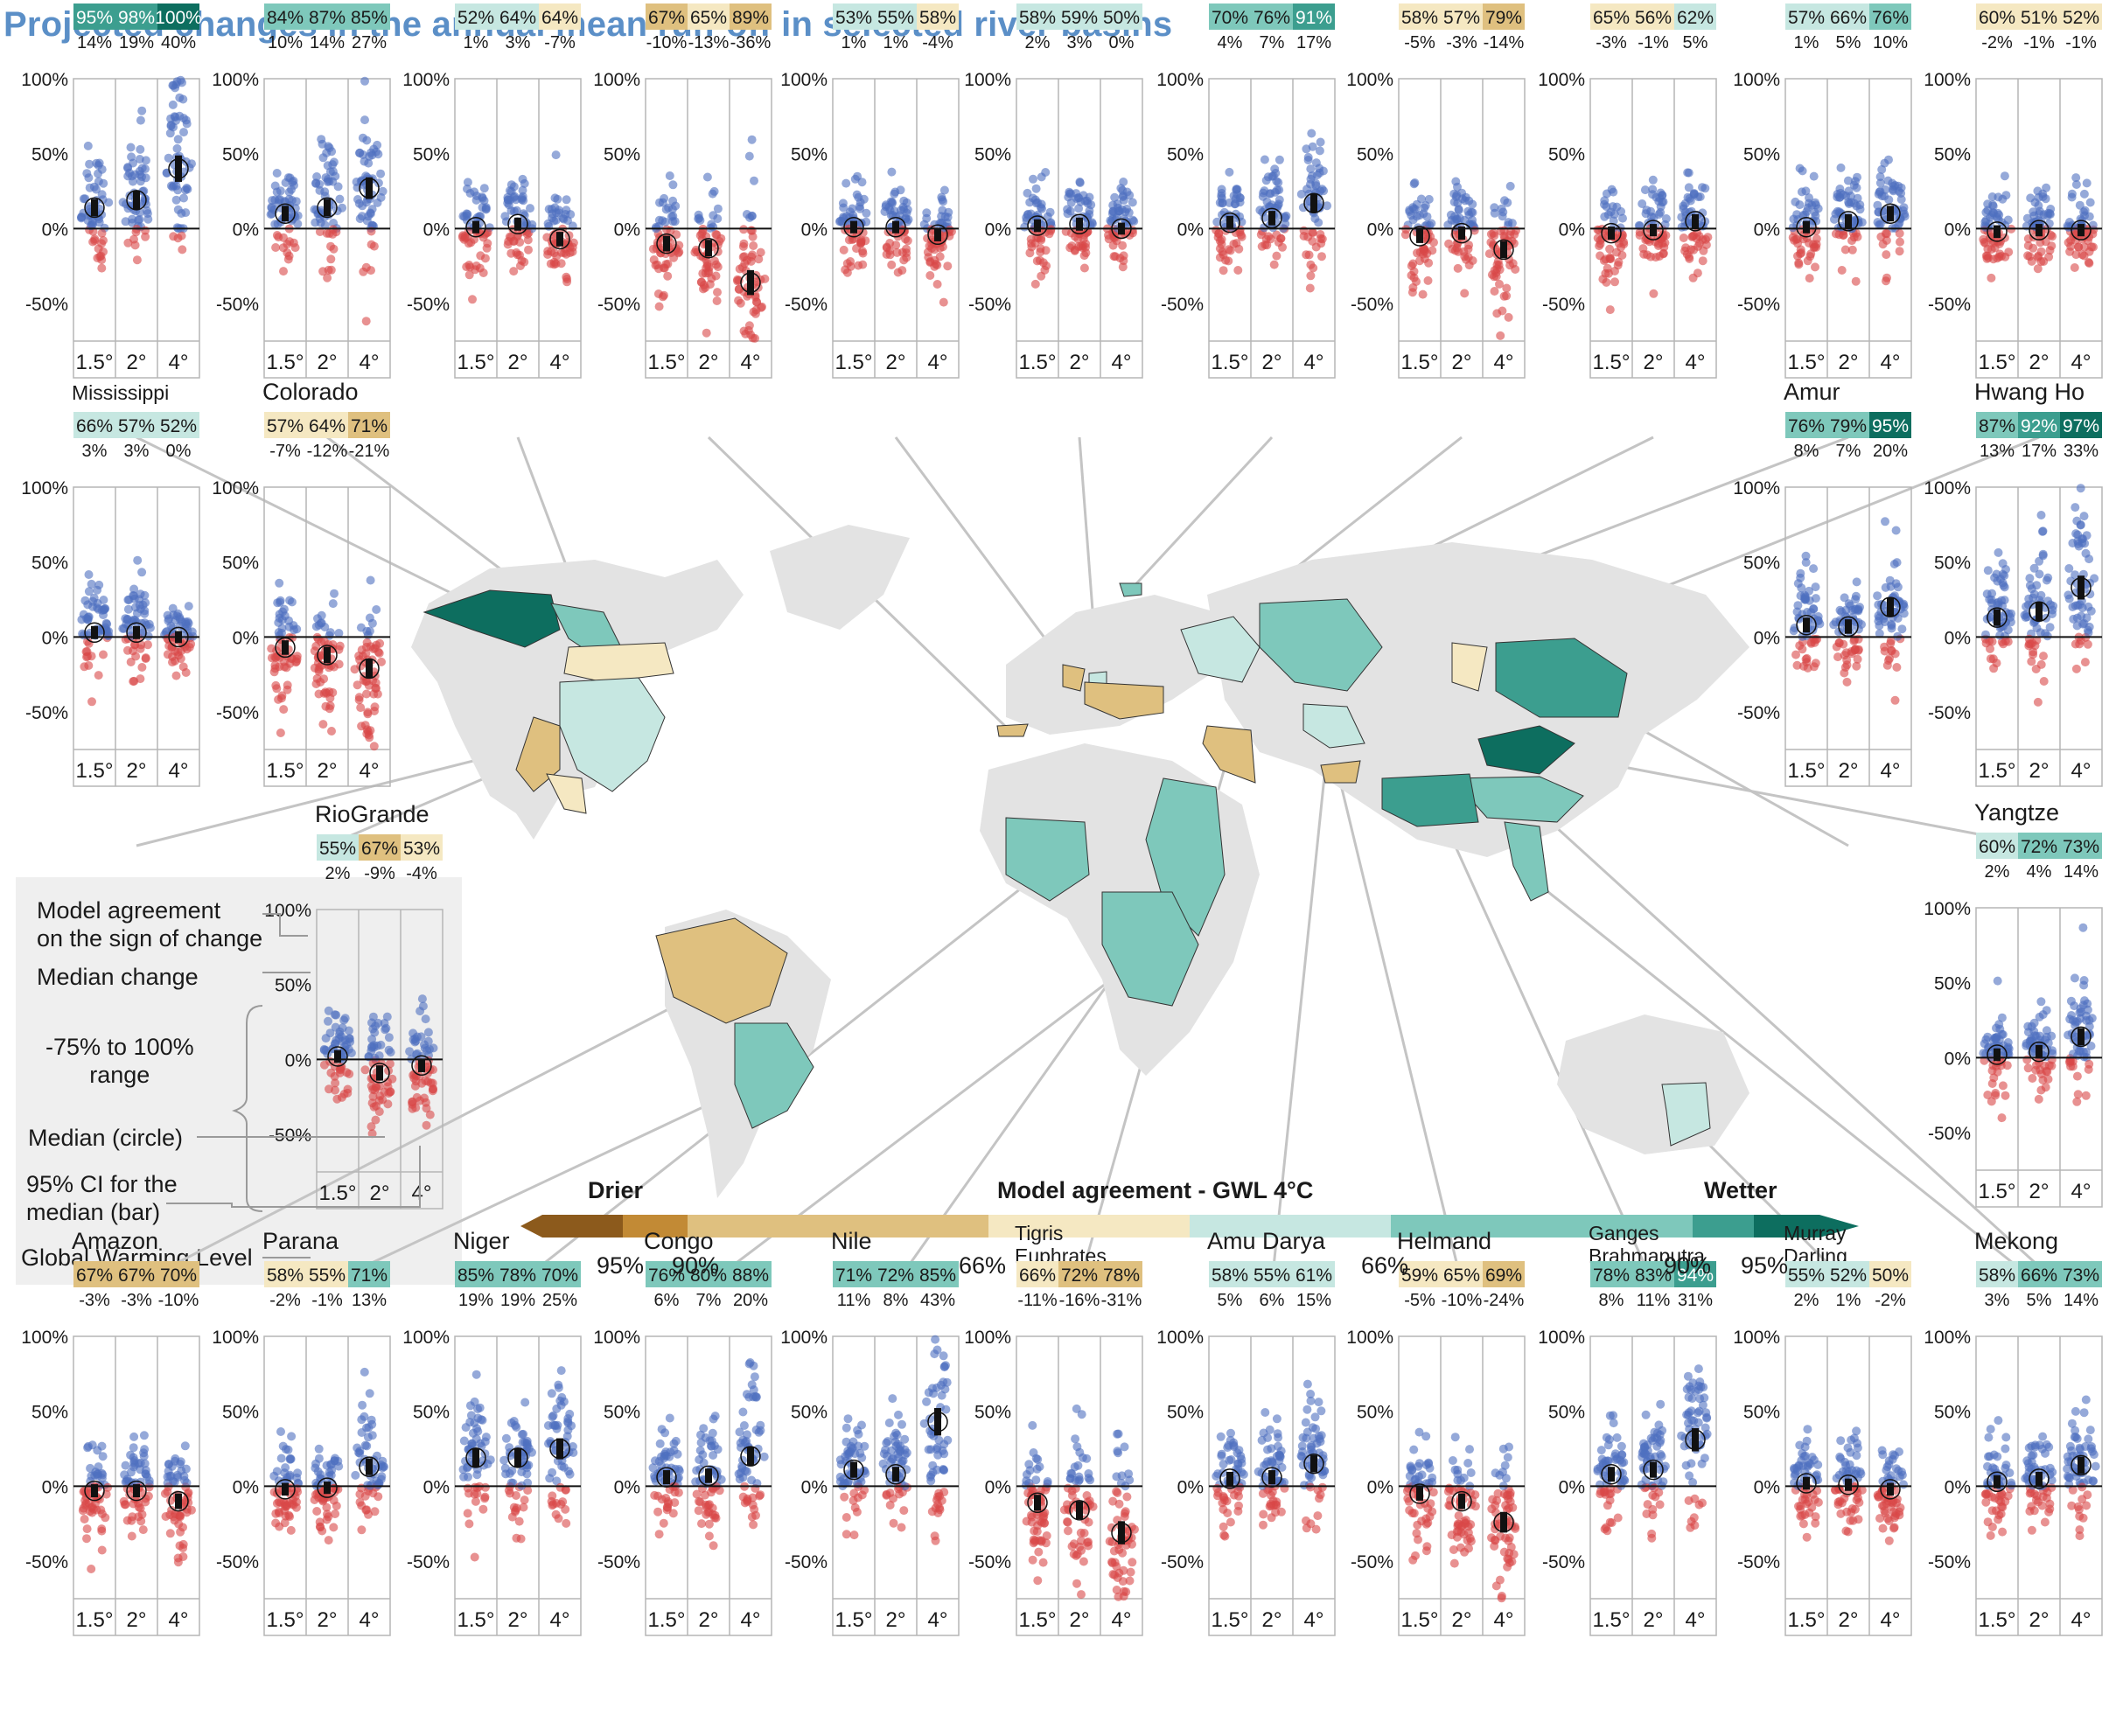 This screenshot has height=1736, width=2123. I want to click on median-change-value: 3%, so click(137, 451).